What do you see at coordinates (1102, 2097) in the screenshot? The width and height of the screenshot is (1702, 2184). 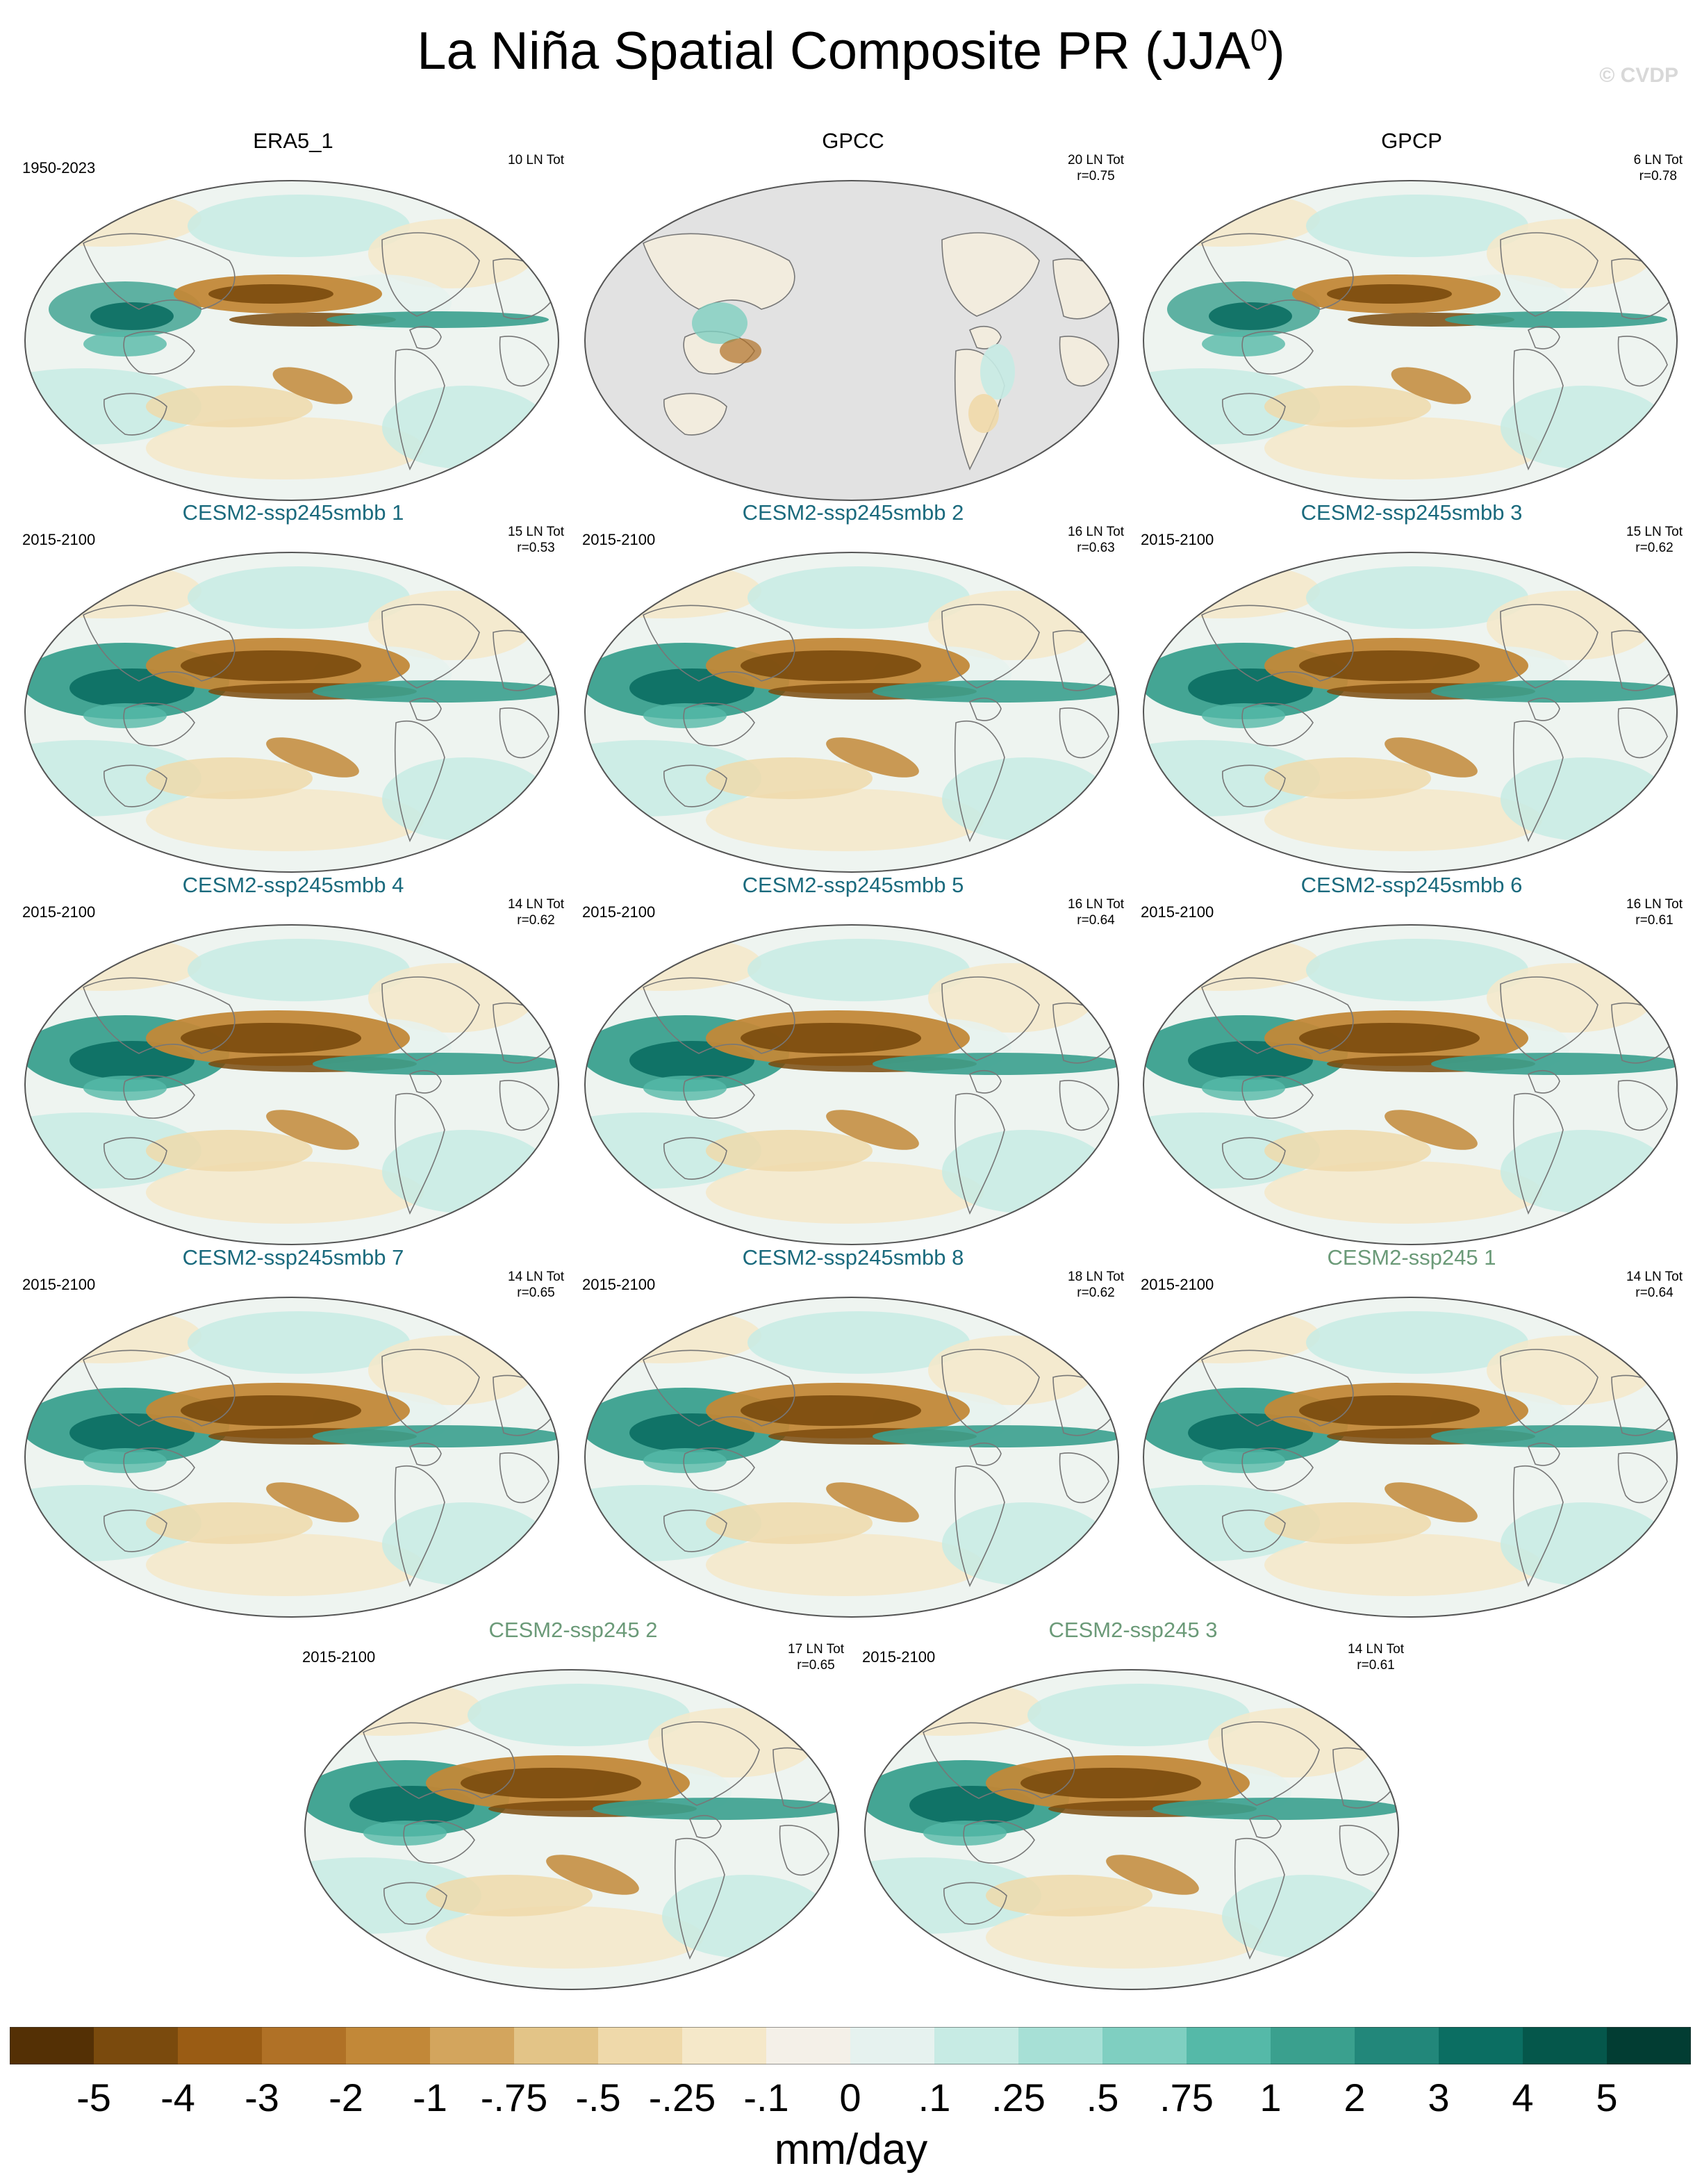 I see `colorbar-tick-label: .5` at bounding box center [1102, 2097].